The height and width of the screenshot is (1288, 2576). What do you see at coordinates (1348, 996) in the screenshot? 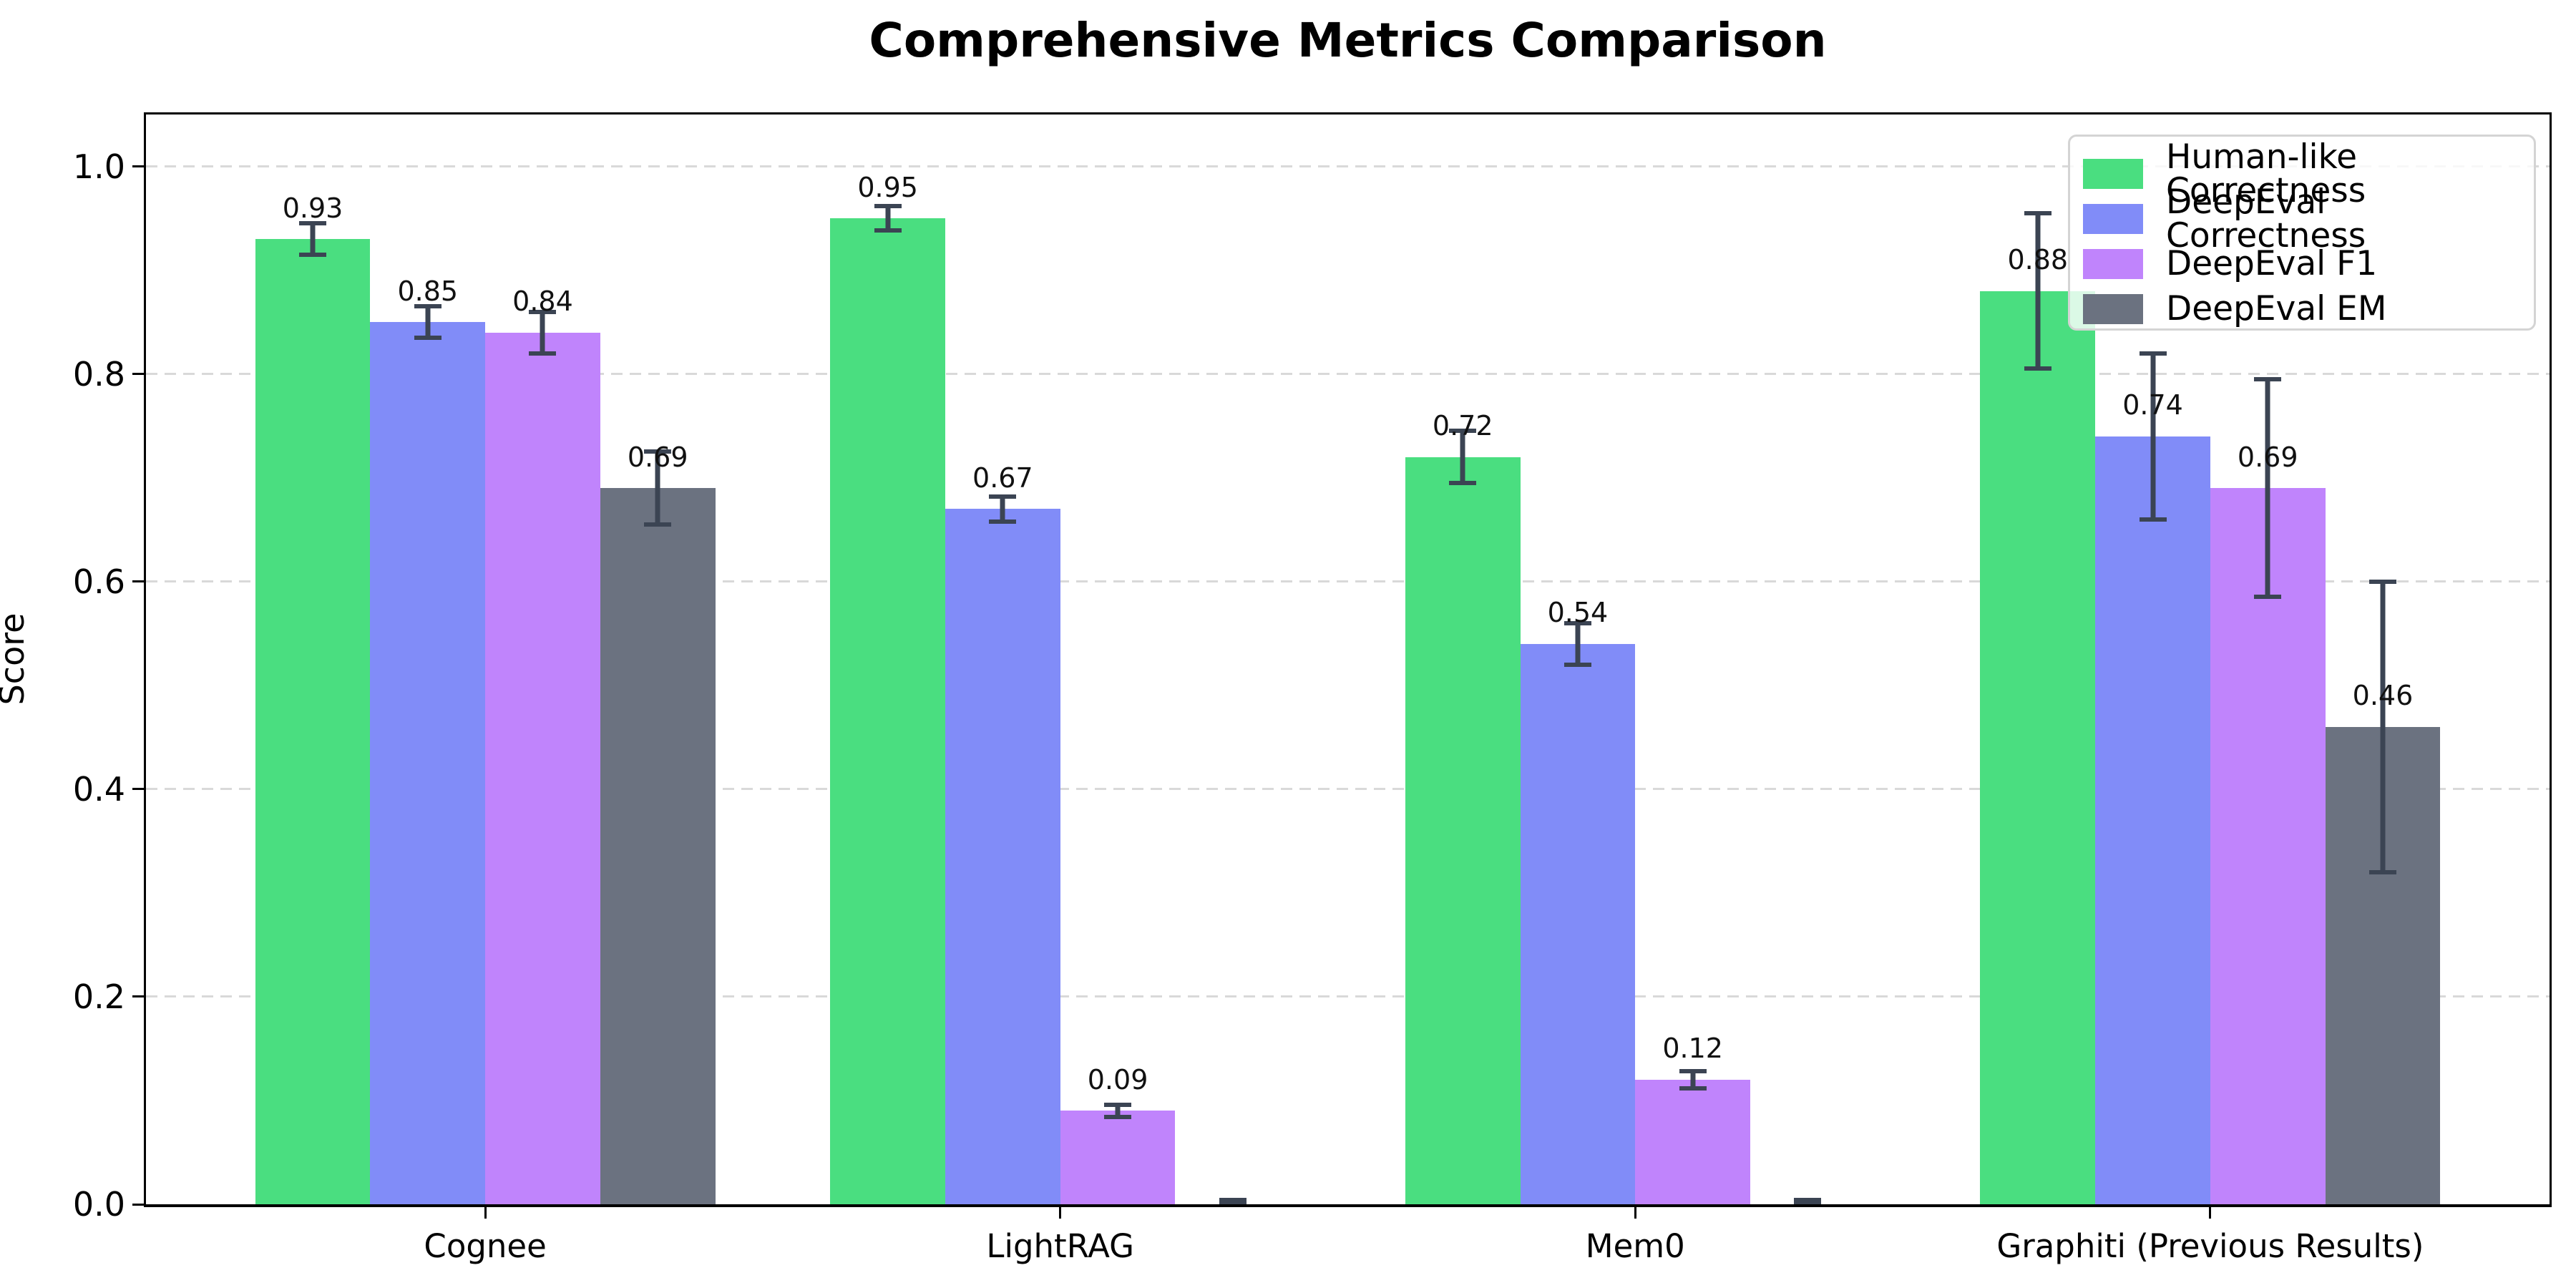
I see `gridline-0.2` at bounding box center [1348, 996].